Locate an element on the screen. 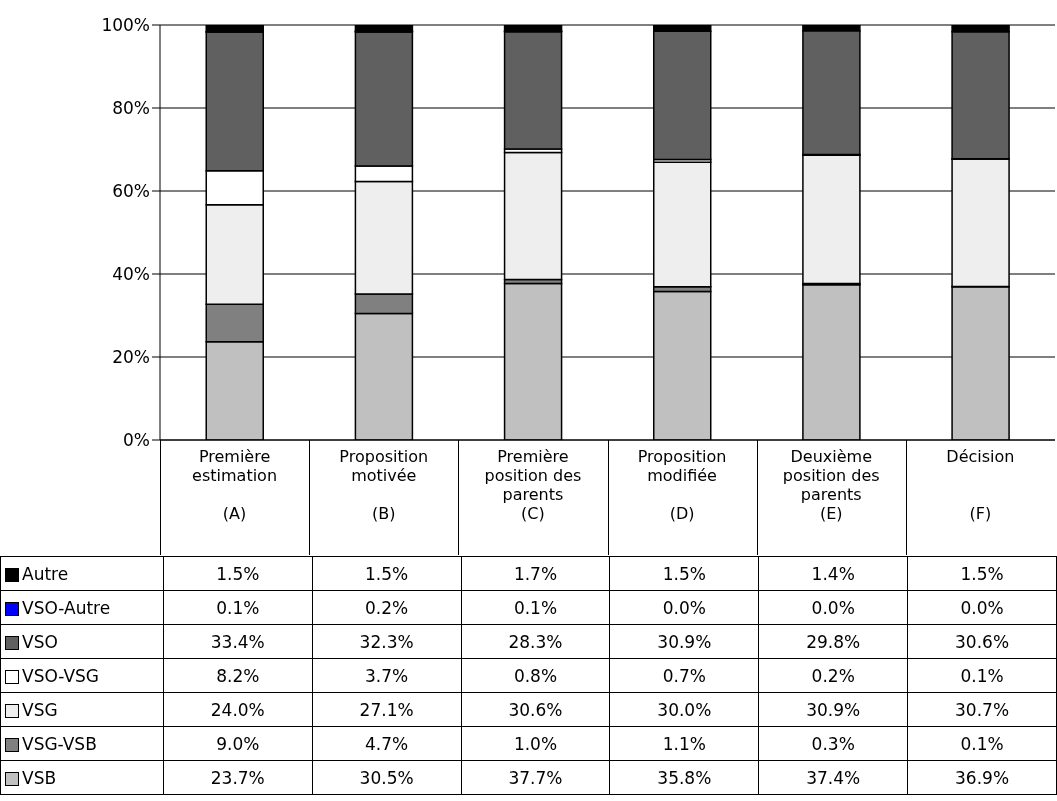 This screenshot has width=1057, height=801. data-label: 23.7% is located at coordinates (238, 777).